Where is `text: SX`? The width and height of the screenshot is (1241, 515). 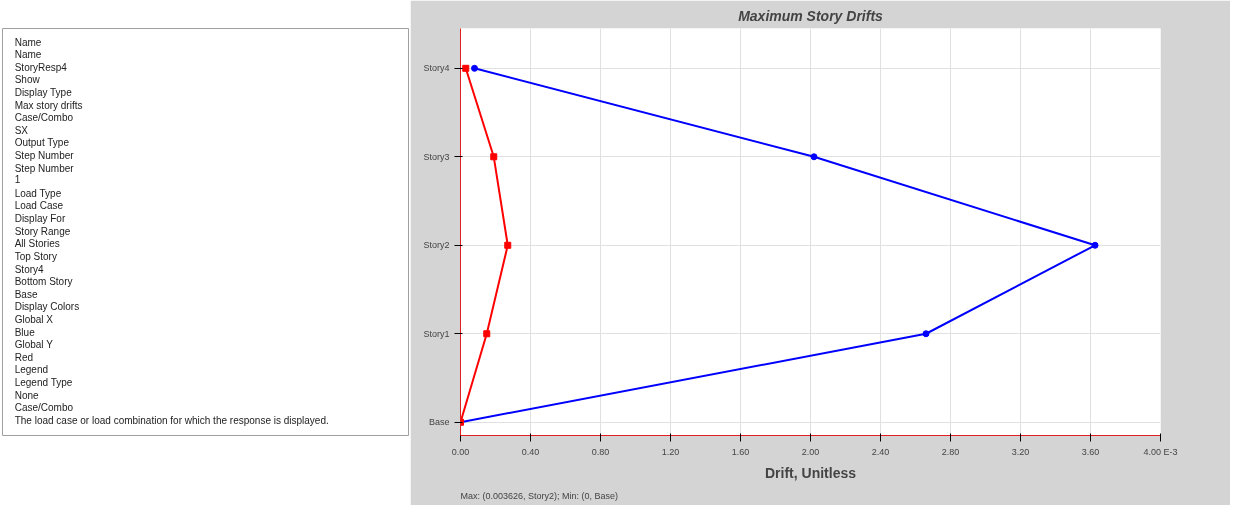
text: SX is located at coordinates (21, 130).